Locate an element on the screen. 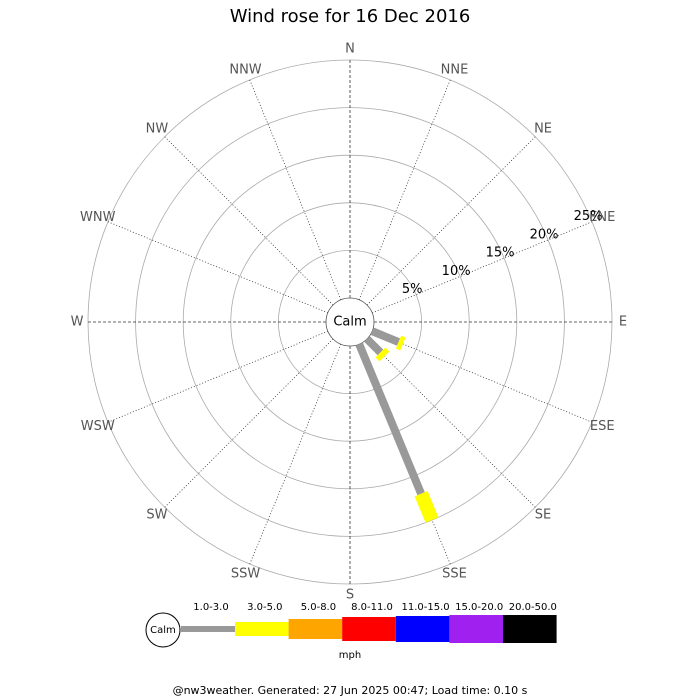 The height and width of the screenshot is (700, 700). direction-label: SSW is located at coordinates (246, 574).